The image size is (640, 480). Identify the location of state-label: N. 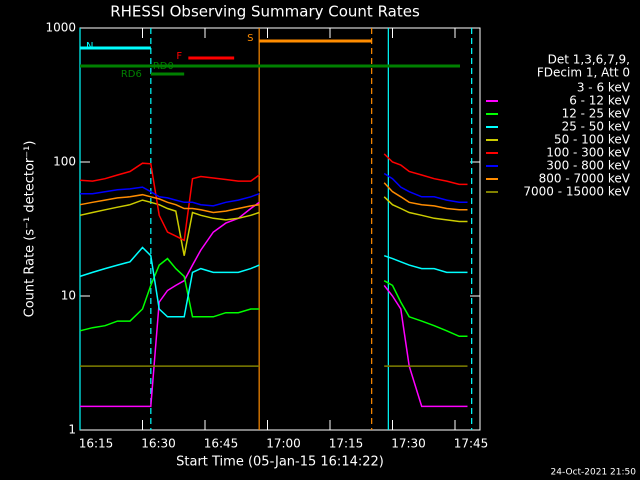
(89, 46).